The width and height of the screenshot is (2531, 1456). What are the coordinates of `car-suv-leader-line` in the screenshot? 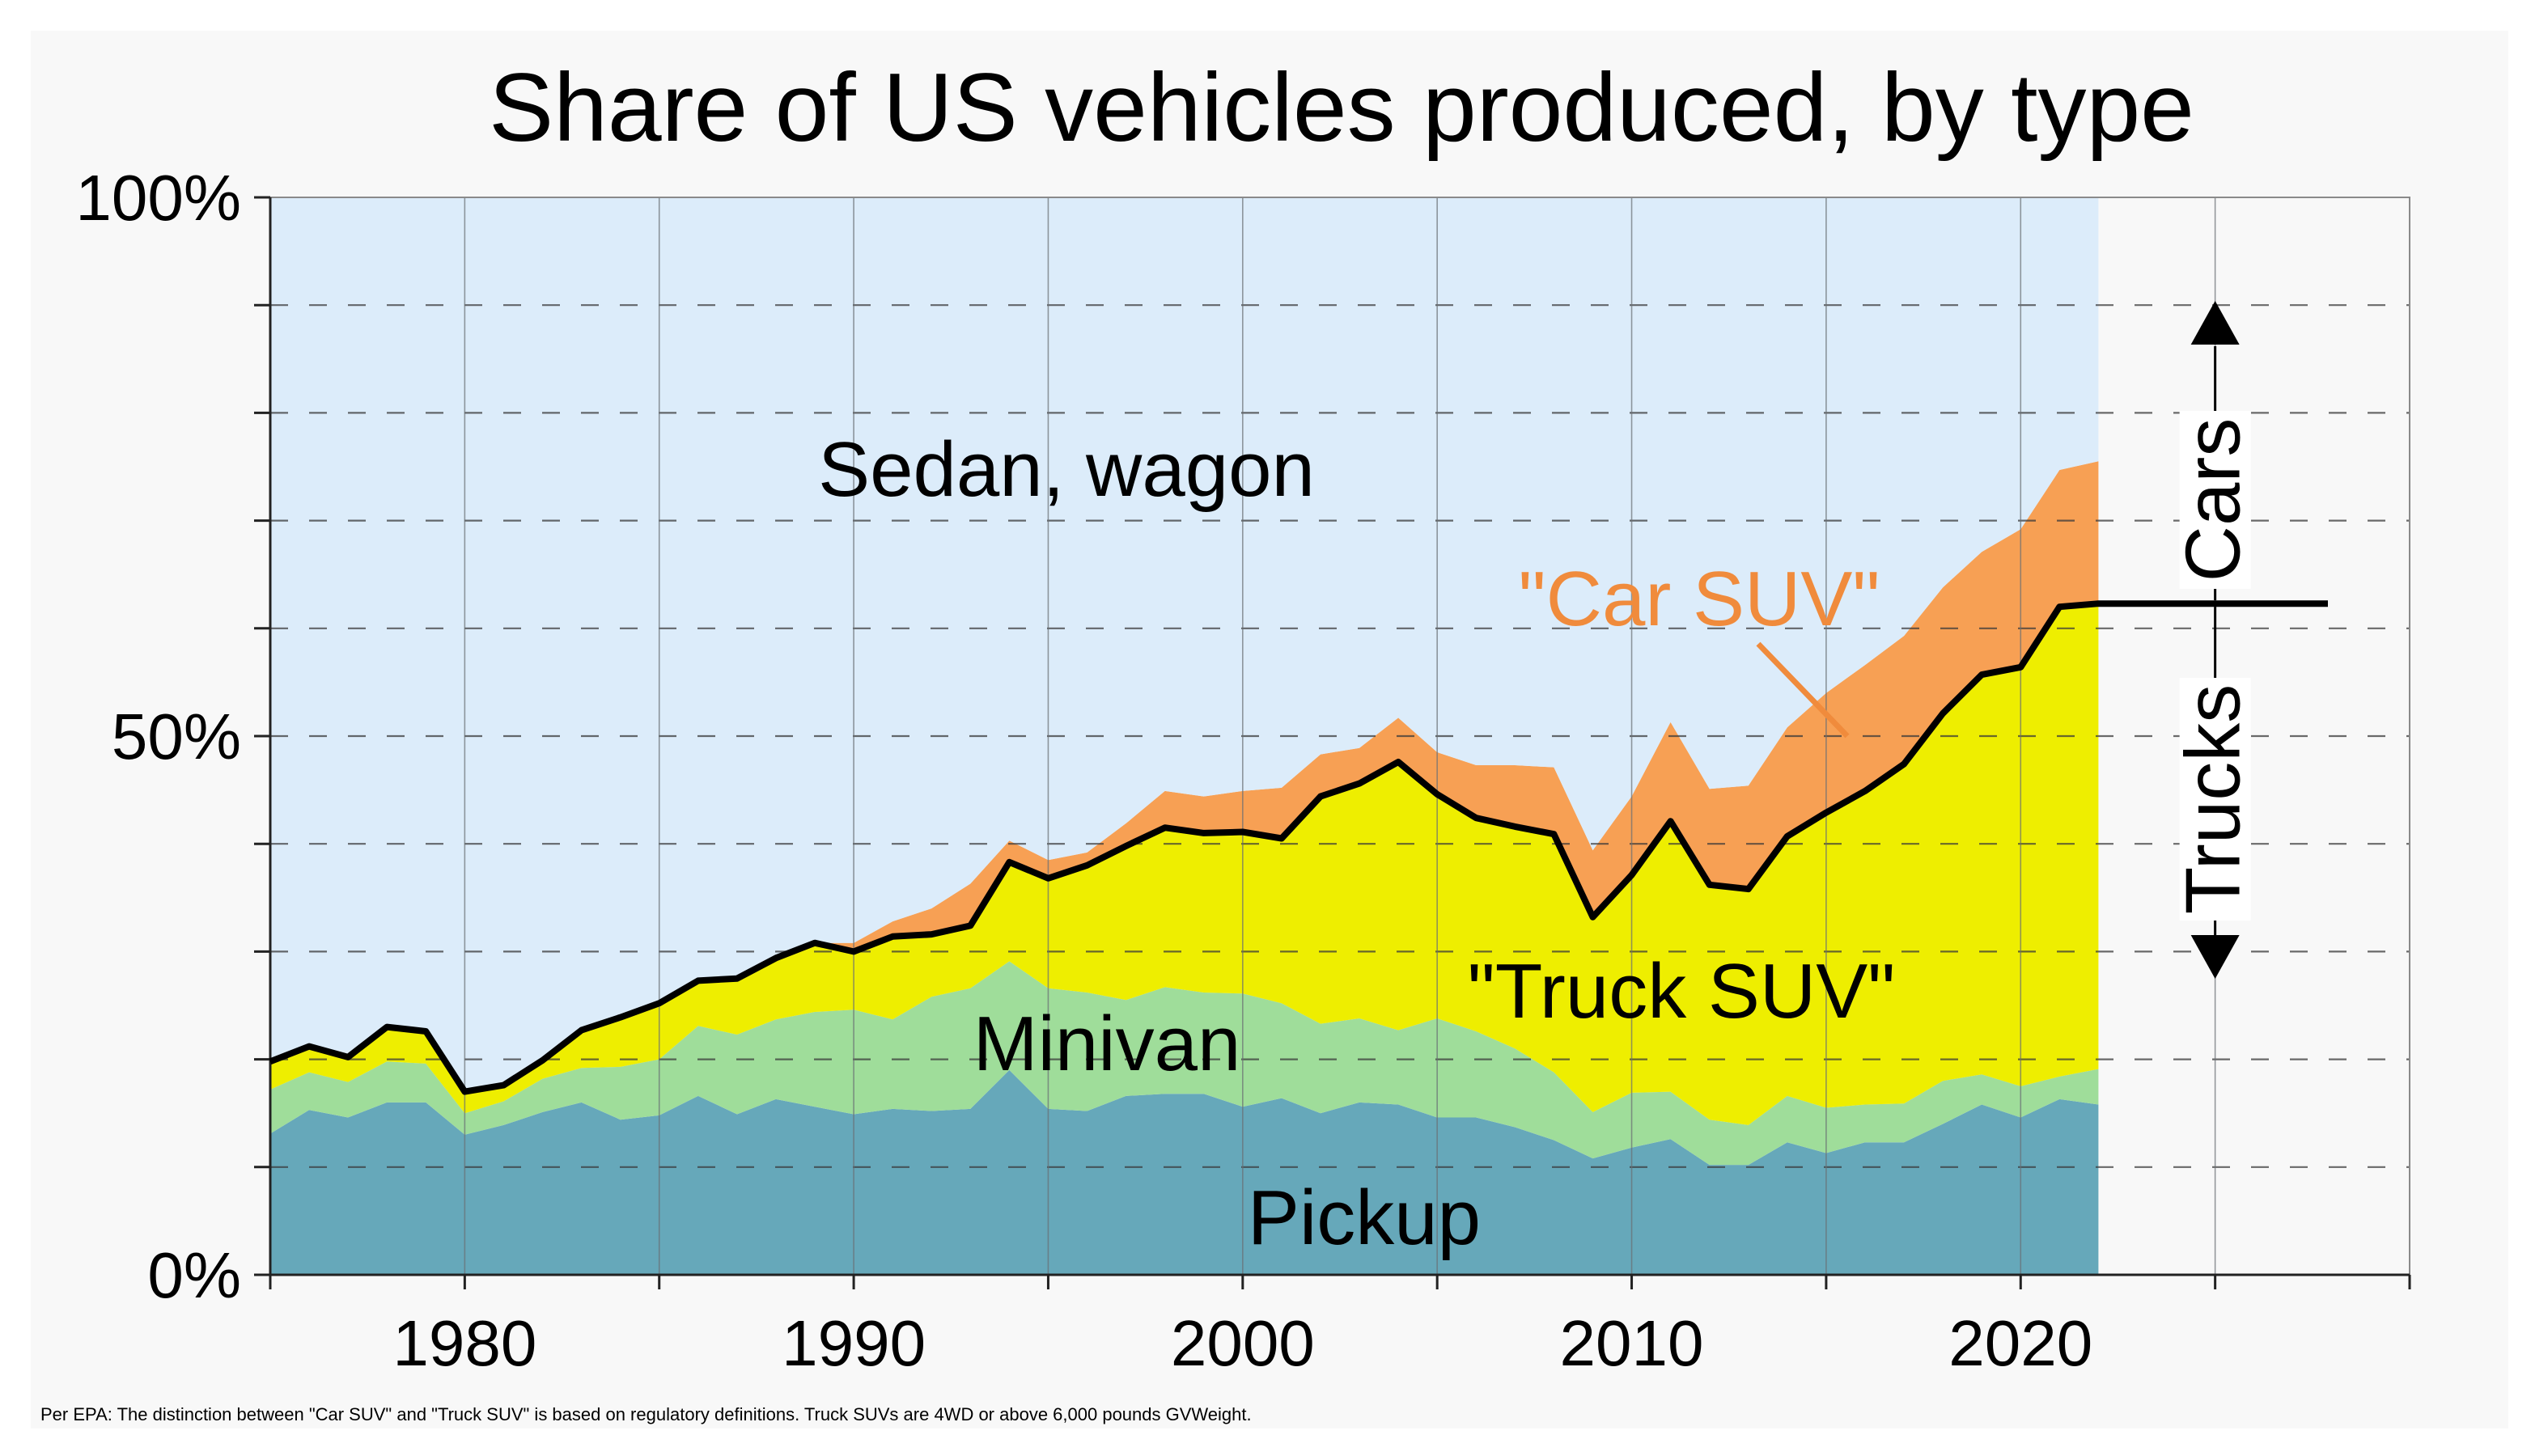 It's located at (1803, 690).